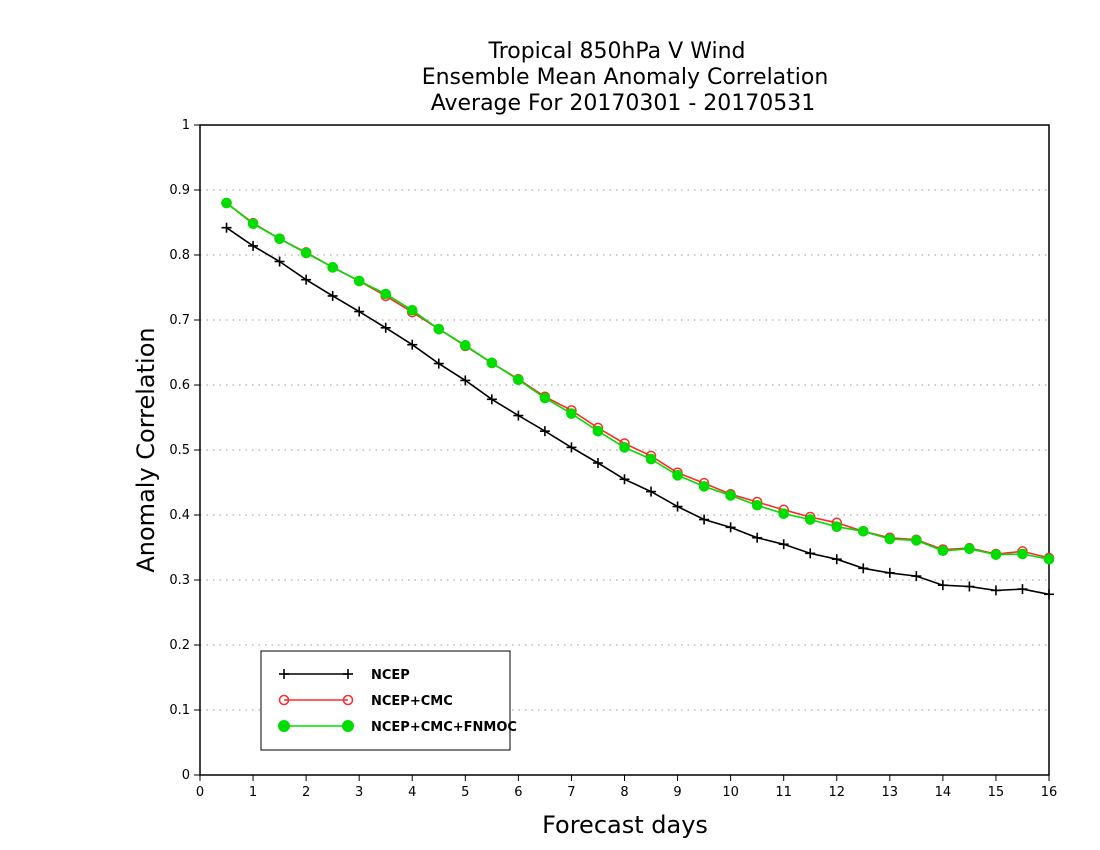 Image resolution: width=1100 pixels, height=850 pixels. I want to click on x-tick-label: 8, so click(624, 792).